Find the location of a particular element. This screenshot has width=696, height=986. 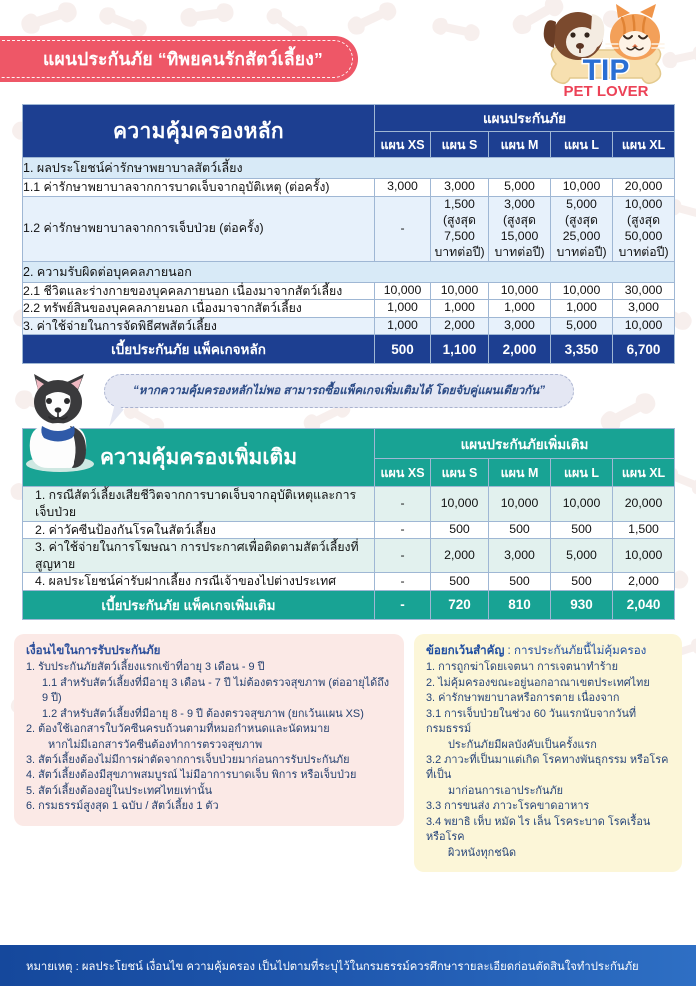

main-table-section-row: 2. ความรับผิดต่อบุคคลภายนอก is located at coordinates (348, 271).